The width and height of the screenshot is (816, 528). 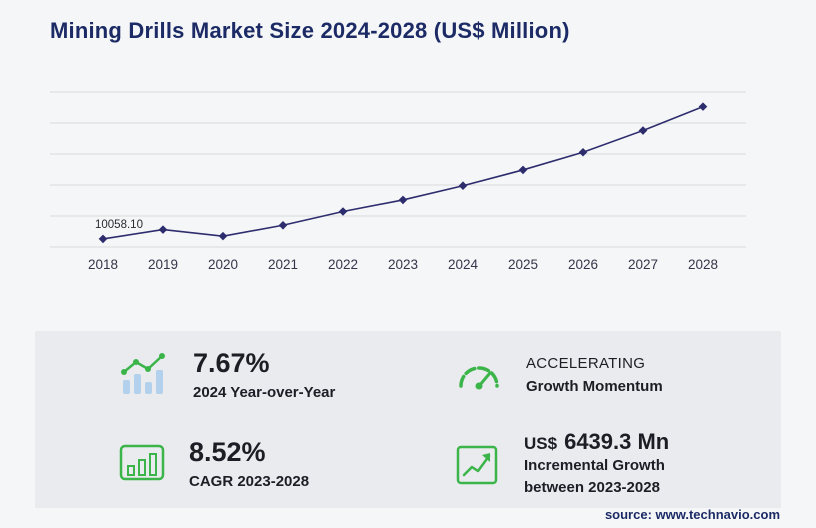 I want to click on x-axis-label: 2025, so click(x=523, y=264).